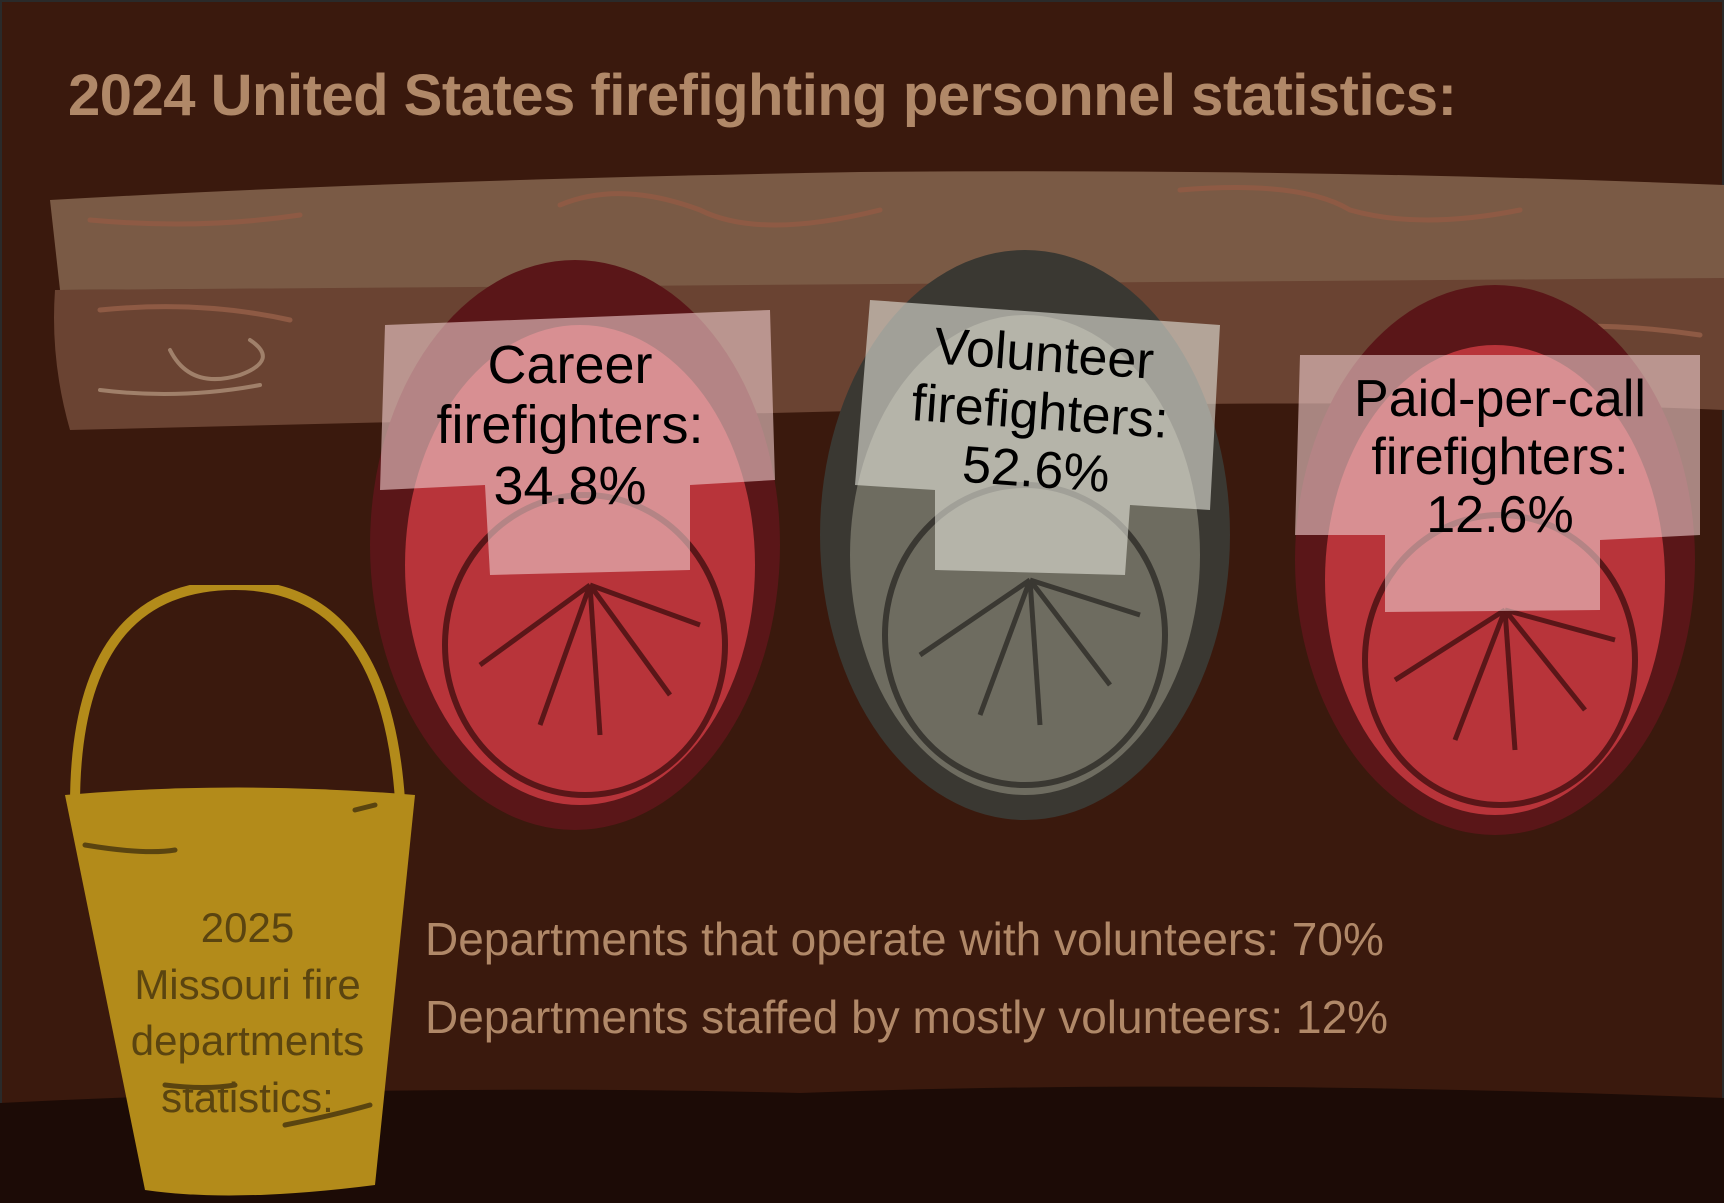 The image size is (1724, 1203). I want to click on paid-per-call-firefighters-stat: Paid-per-call firefighters: 12.6%, so click(1500, 457).